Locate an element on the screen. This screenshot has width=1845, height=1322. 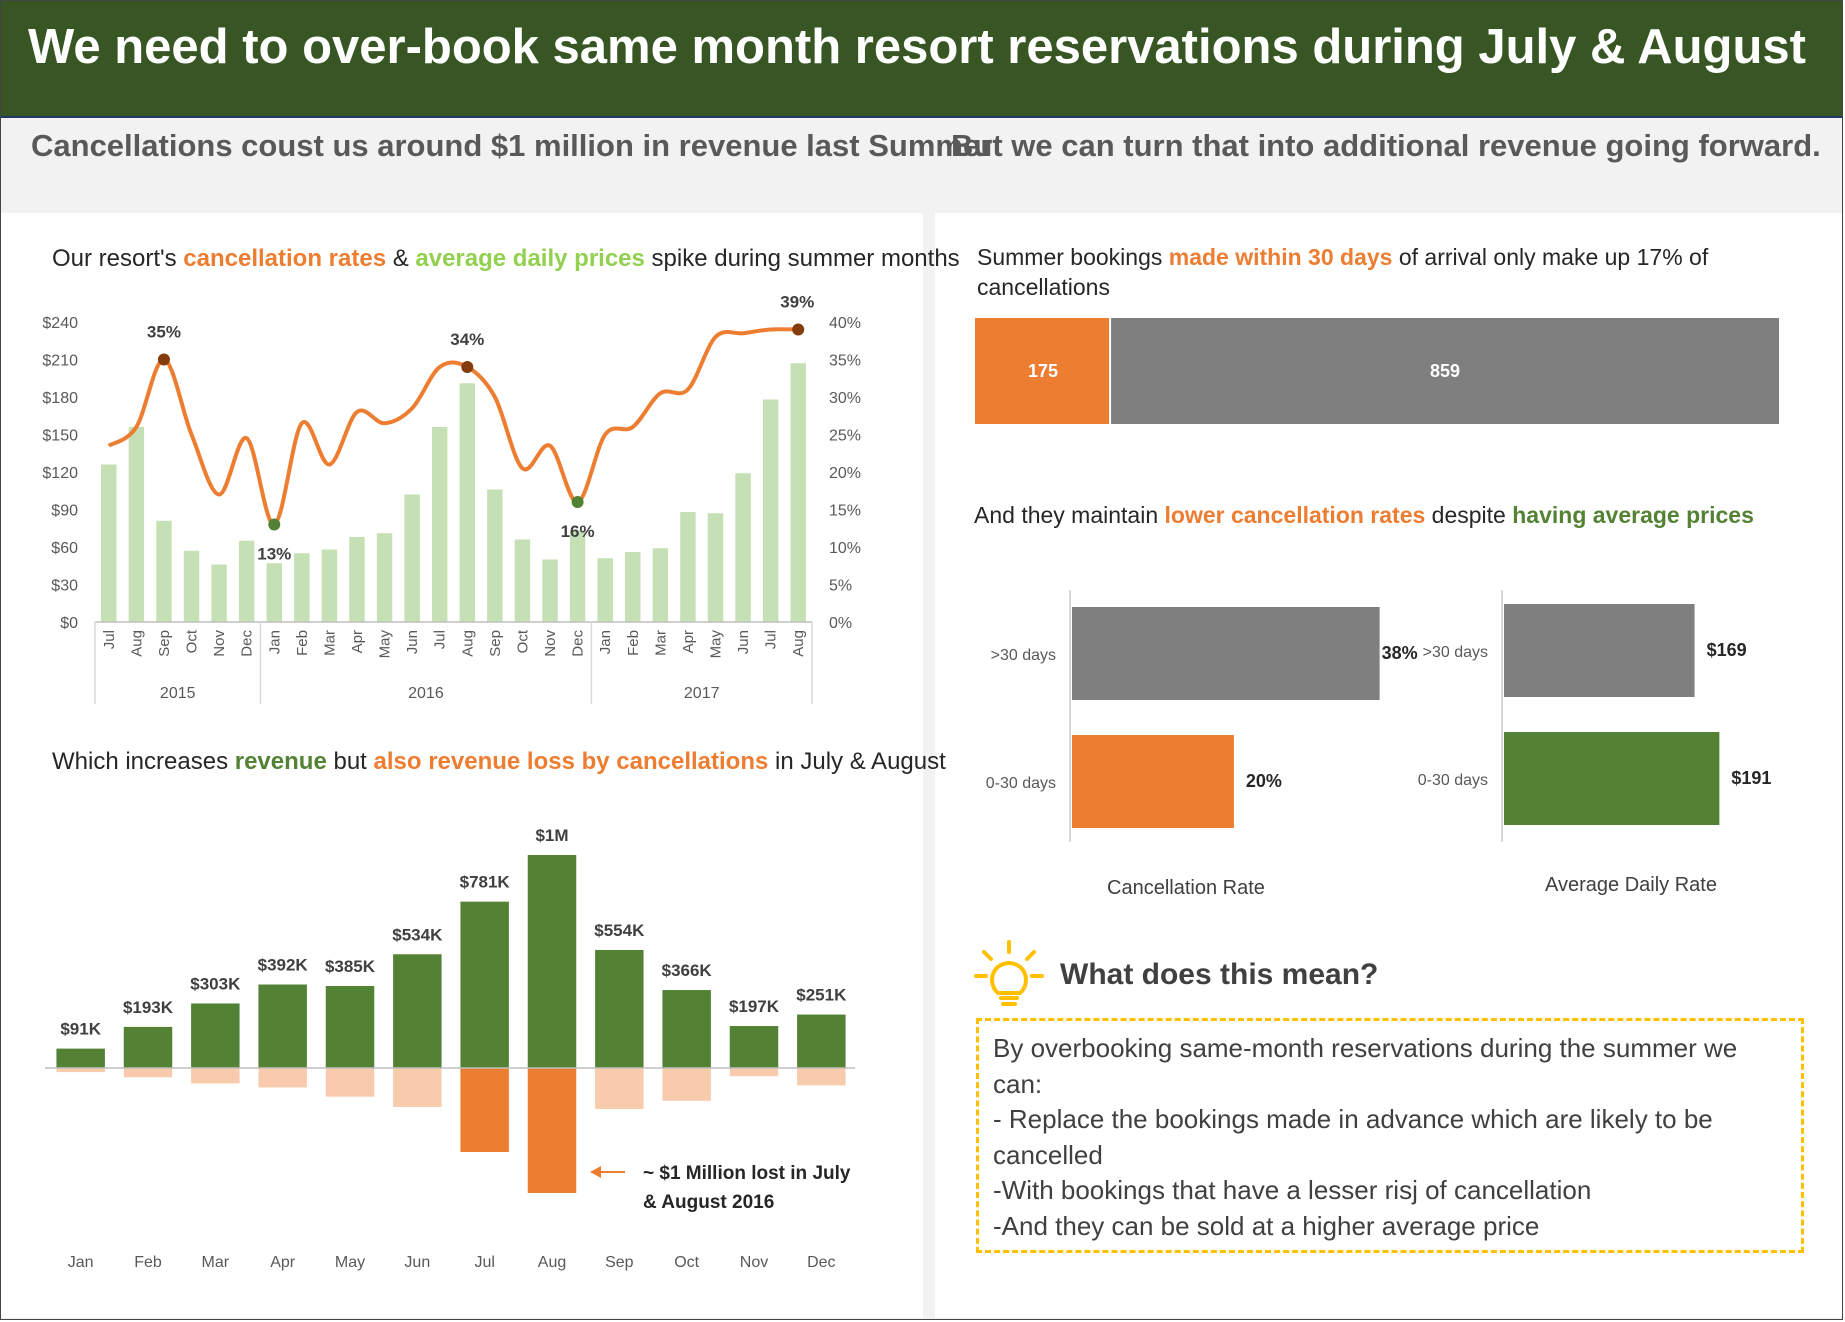
revenue-data-label: $385K is located at coordinates (350, 966).